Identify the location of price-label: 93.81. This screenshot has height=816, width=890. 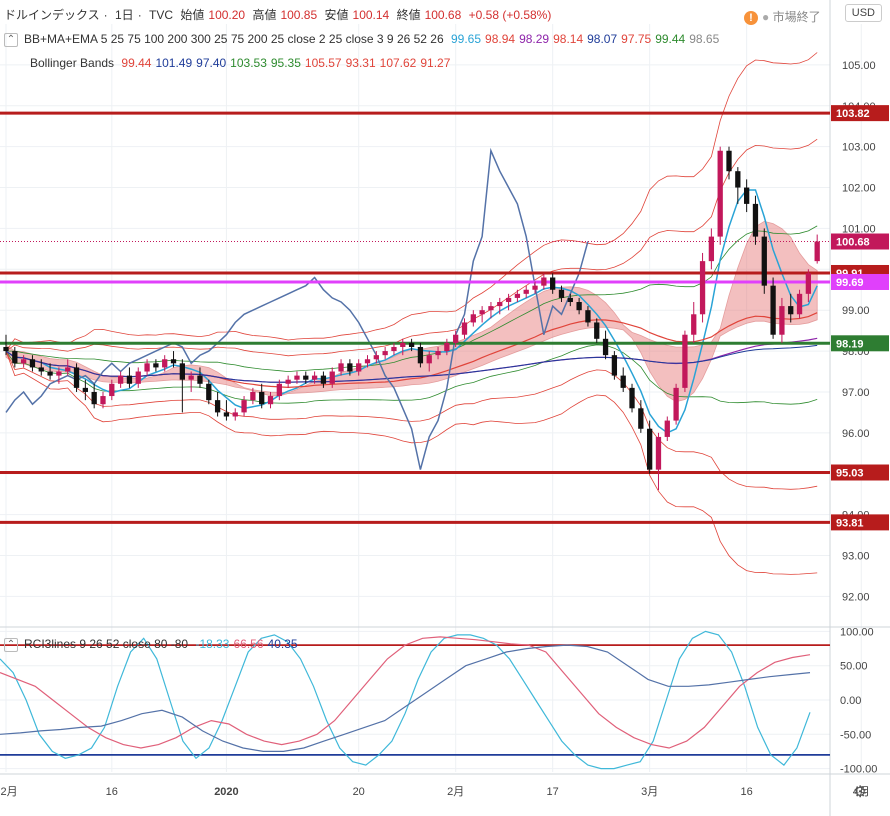
(850, 523).